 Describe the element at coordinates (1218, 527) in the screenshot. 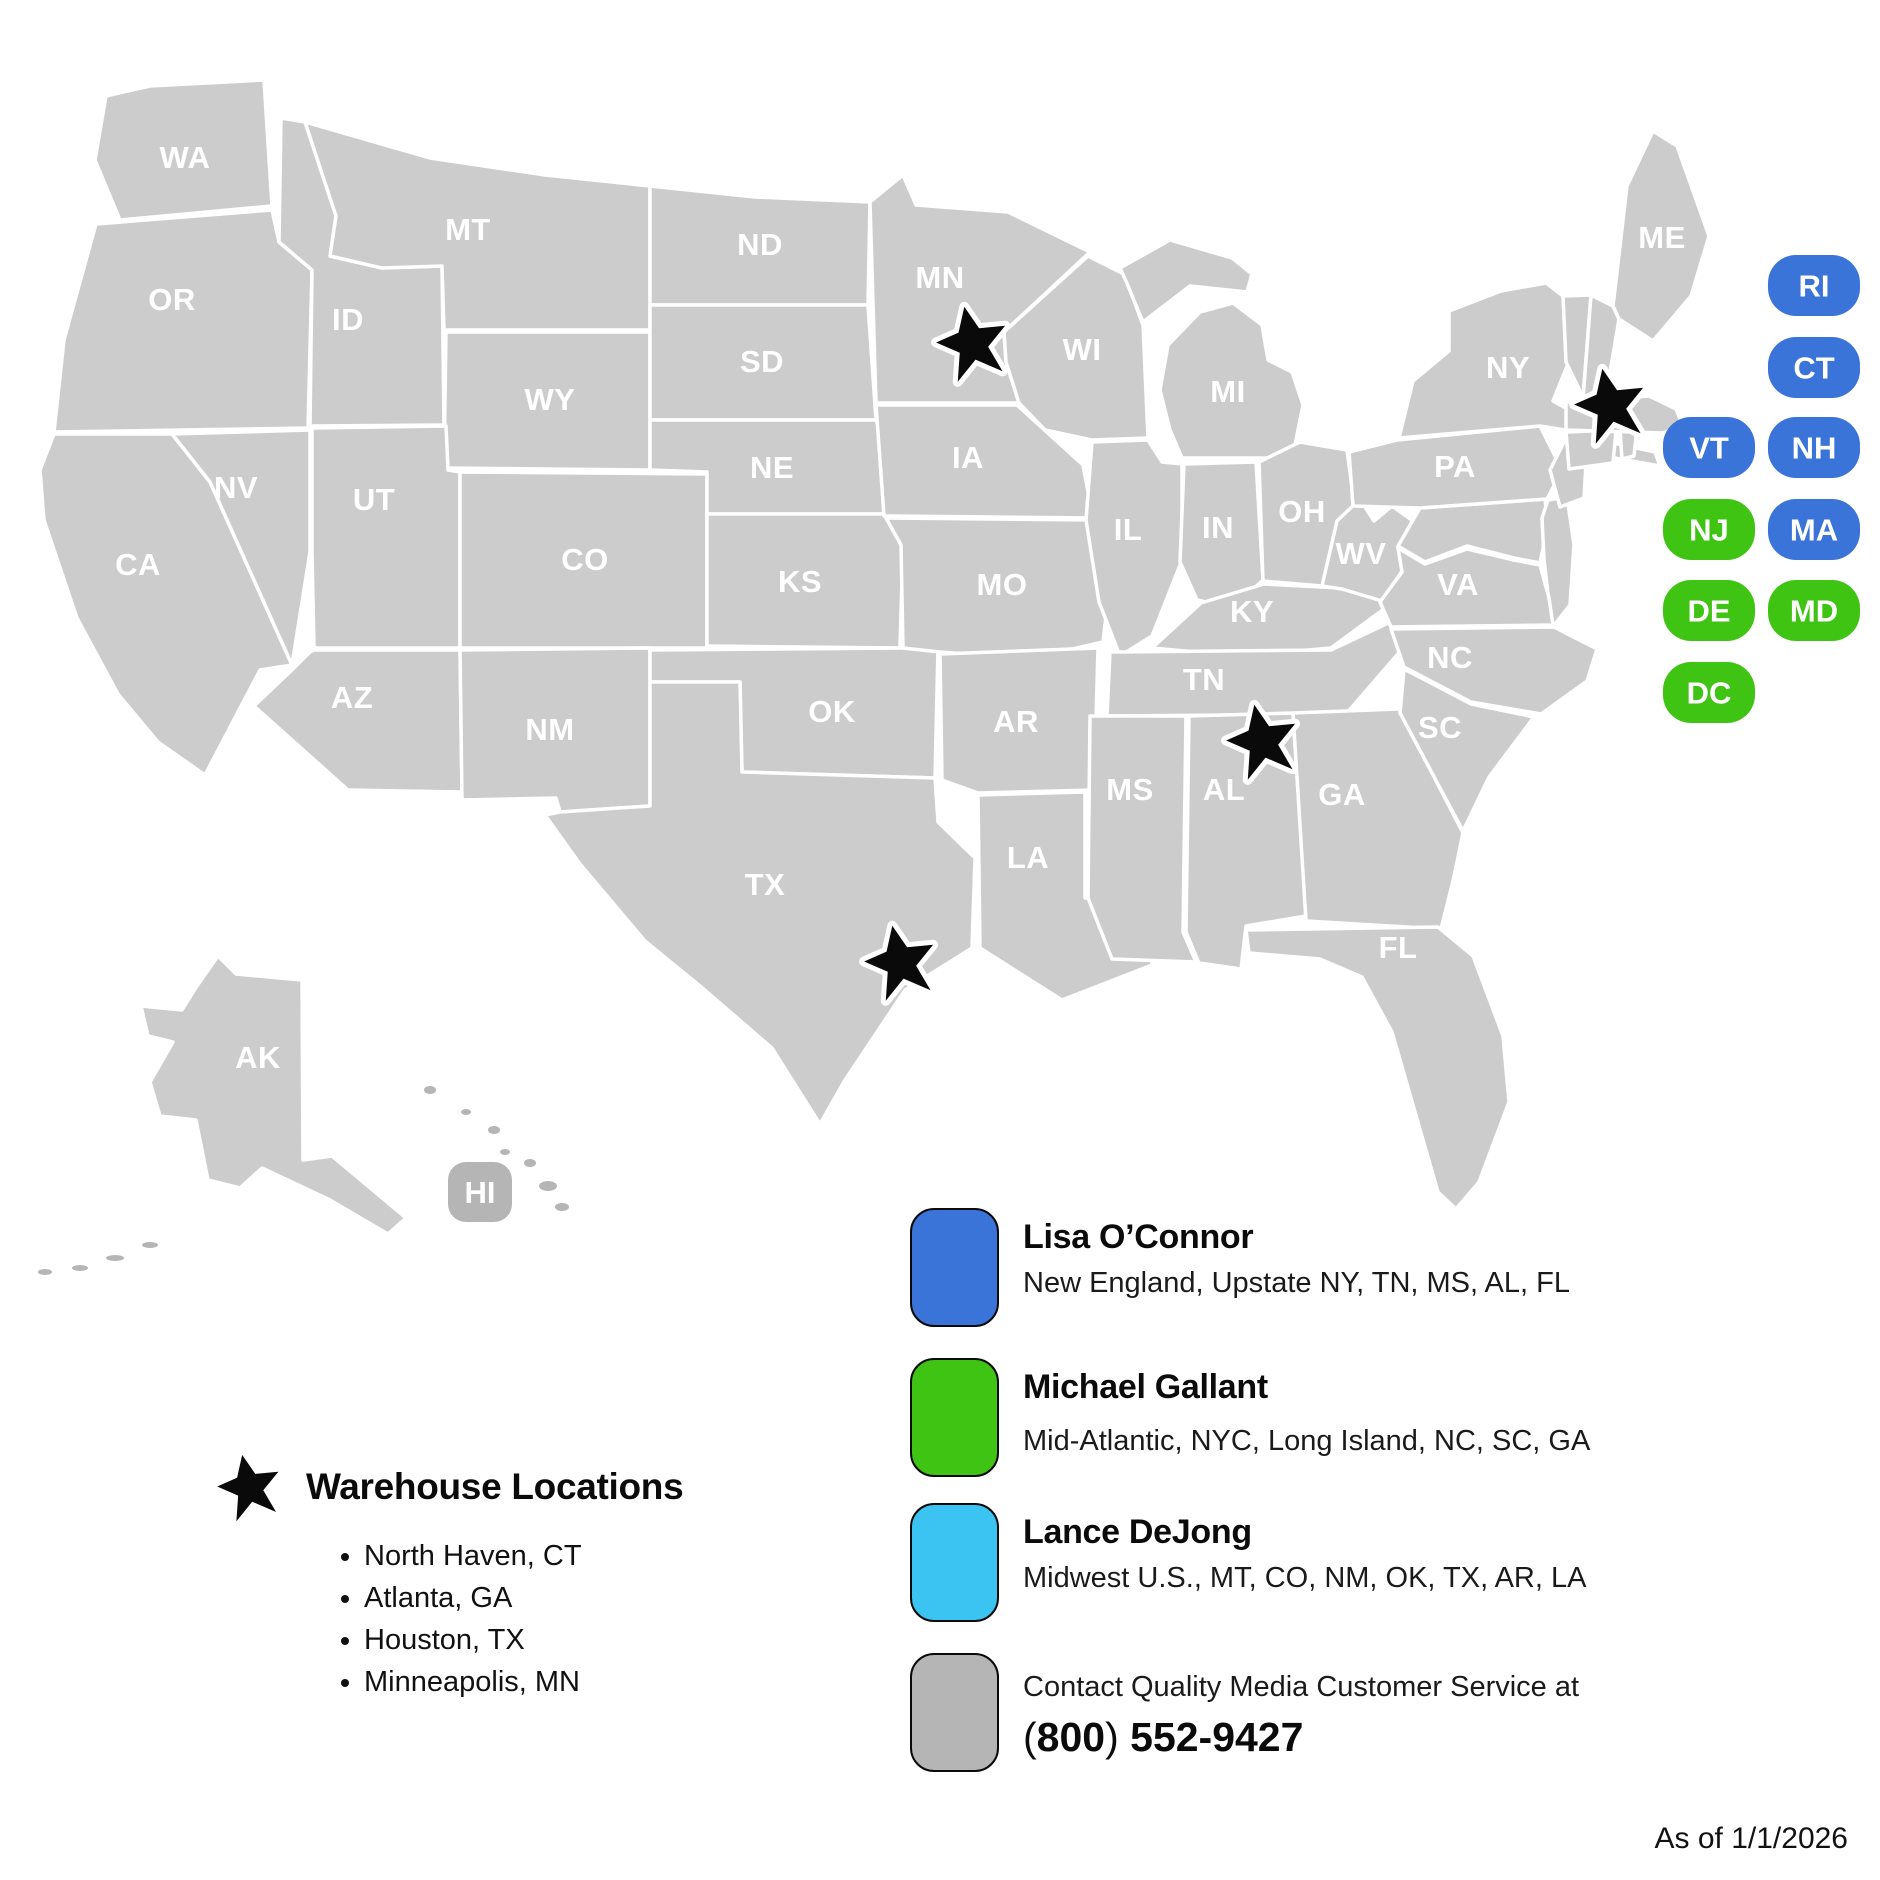

I see `state-label-in: IN` at that location.